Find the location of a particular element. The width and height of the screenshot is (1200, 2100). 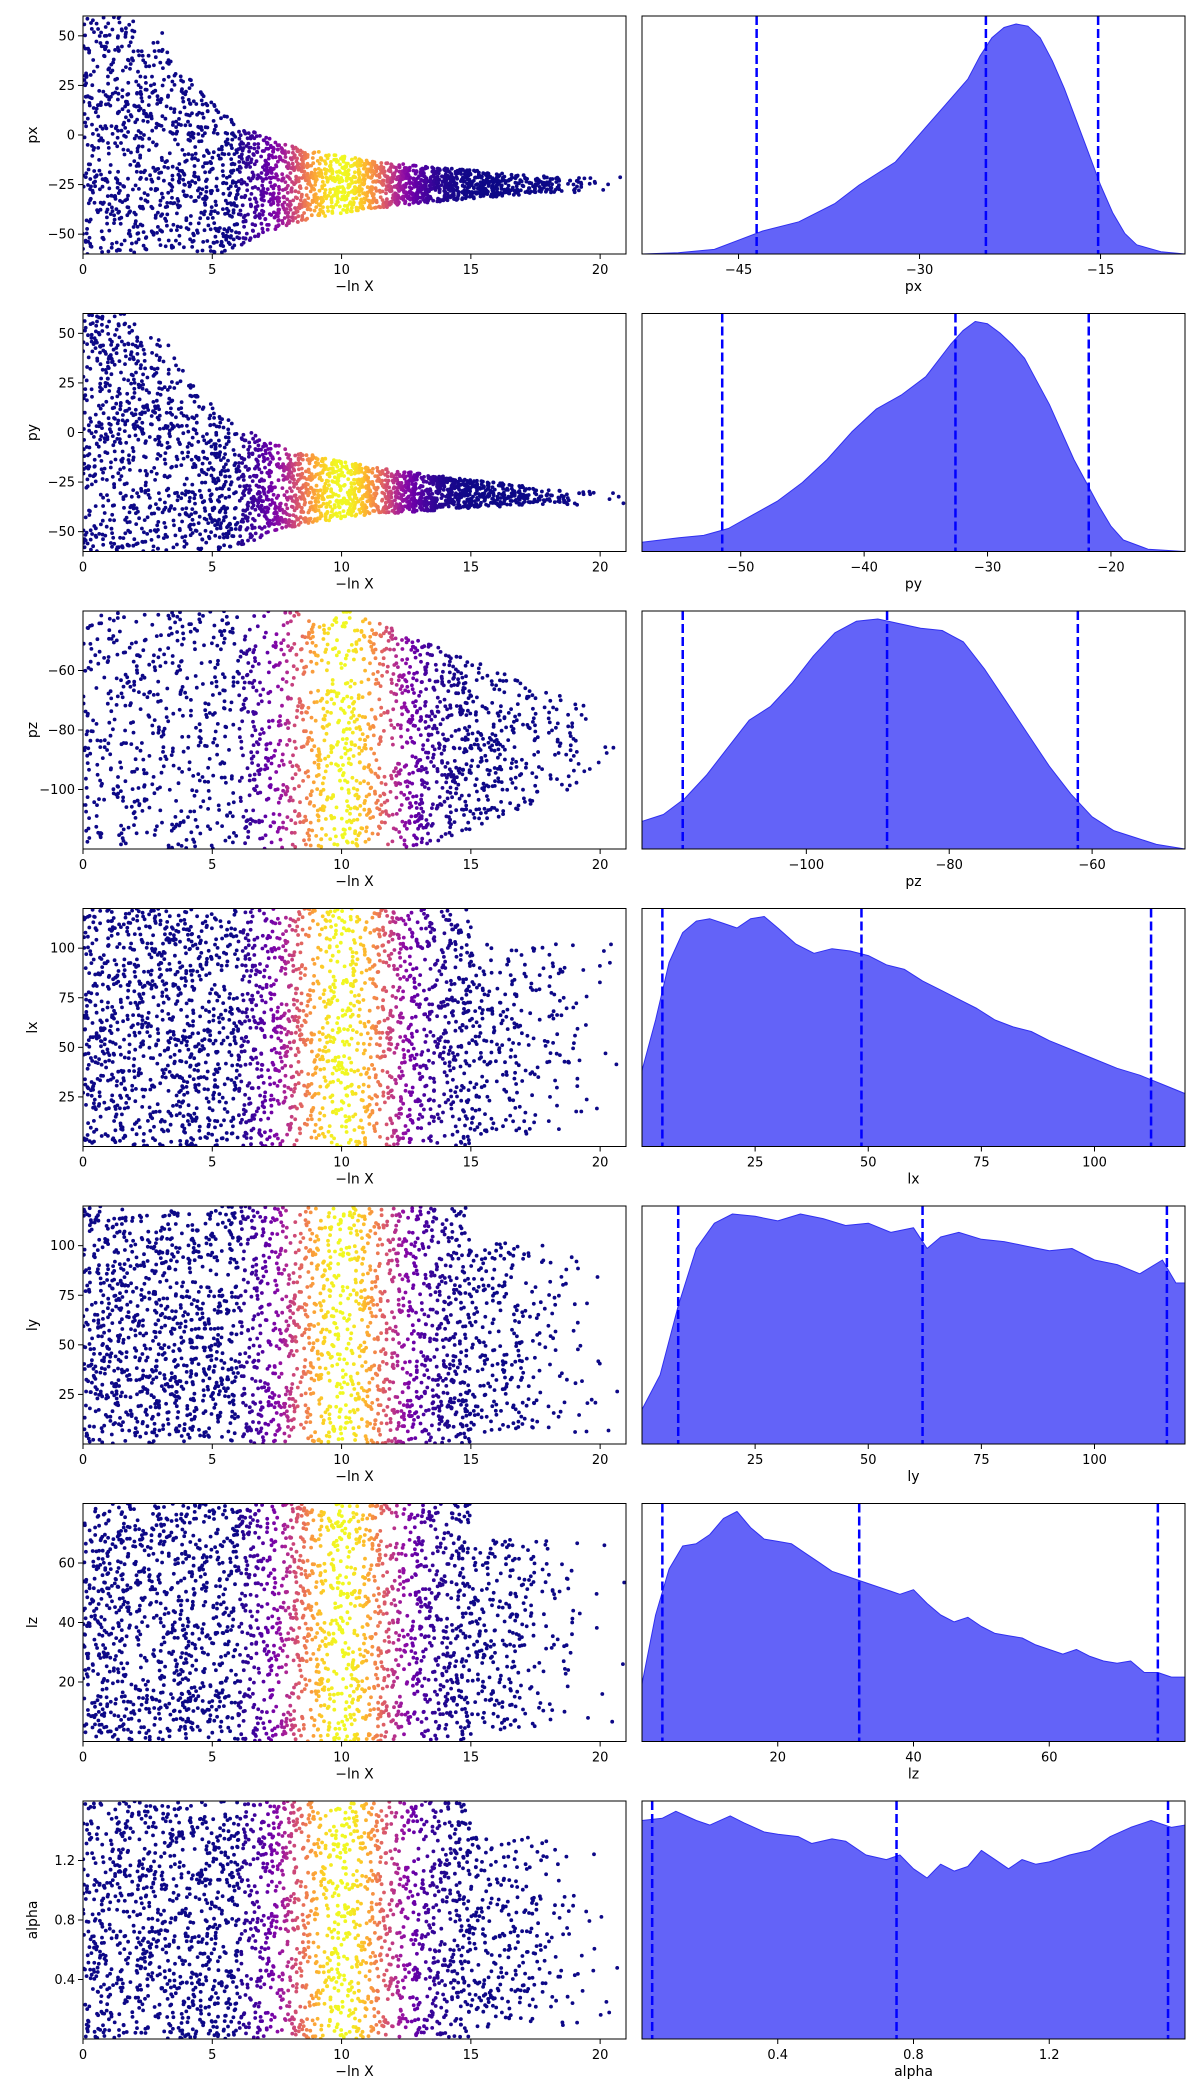

scatter-ylabel: pz is located at coordinates (33, 730).